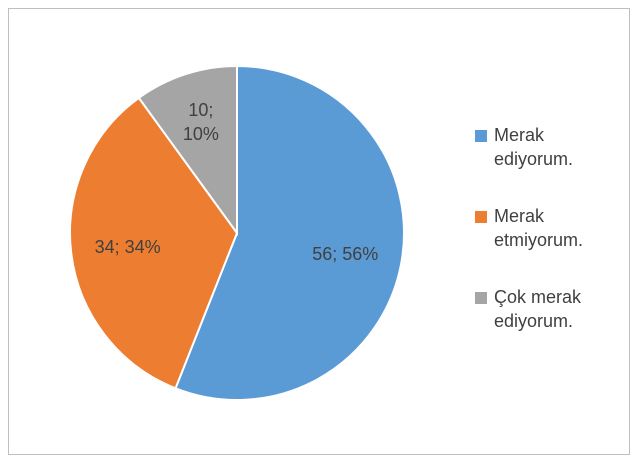 The image size is (638, 465). Describe the element at coordinates (534, 147) in the screenshot. I see `legend-label: Merak ediyorum.` at that location.